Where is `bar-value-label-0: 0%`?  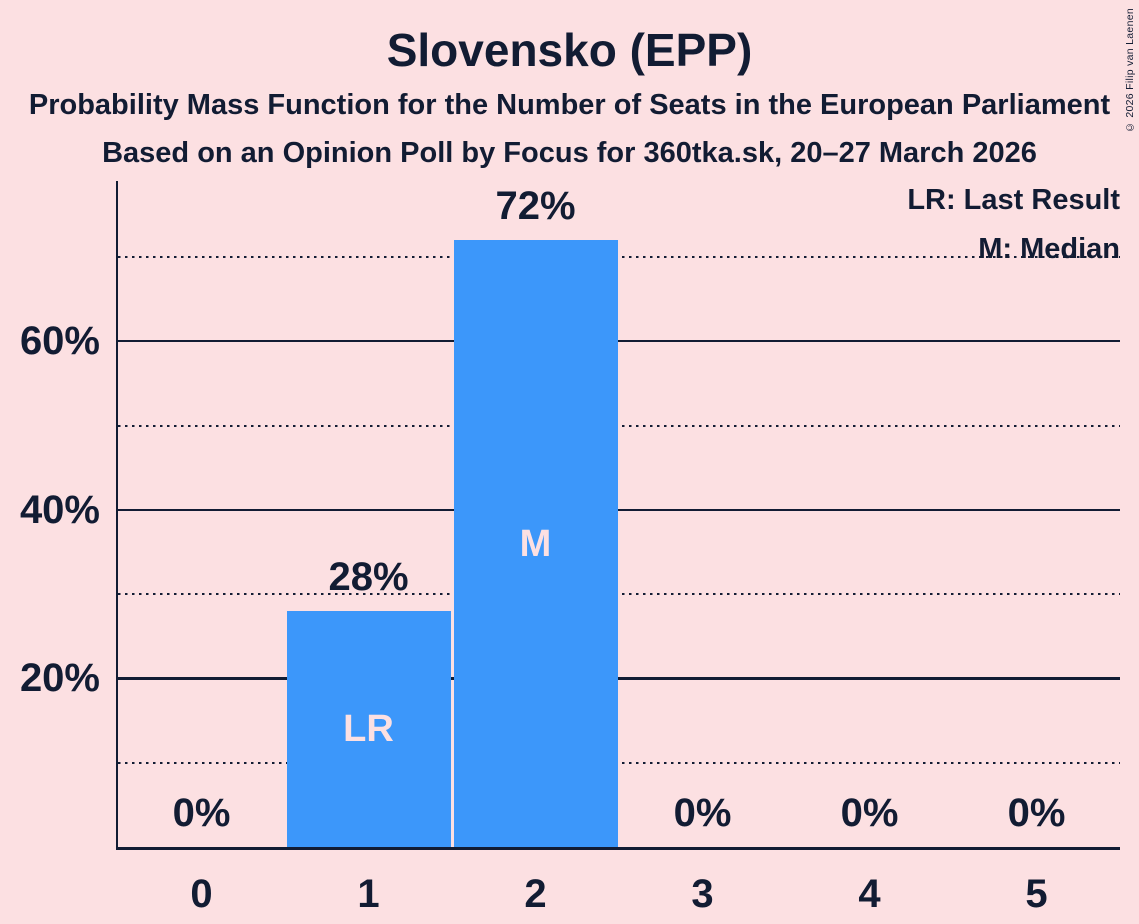 bar-value-label-0: 0% is located at coordinates (201, 813).